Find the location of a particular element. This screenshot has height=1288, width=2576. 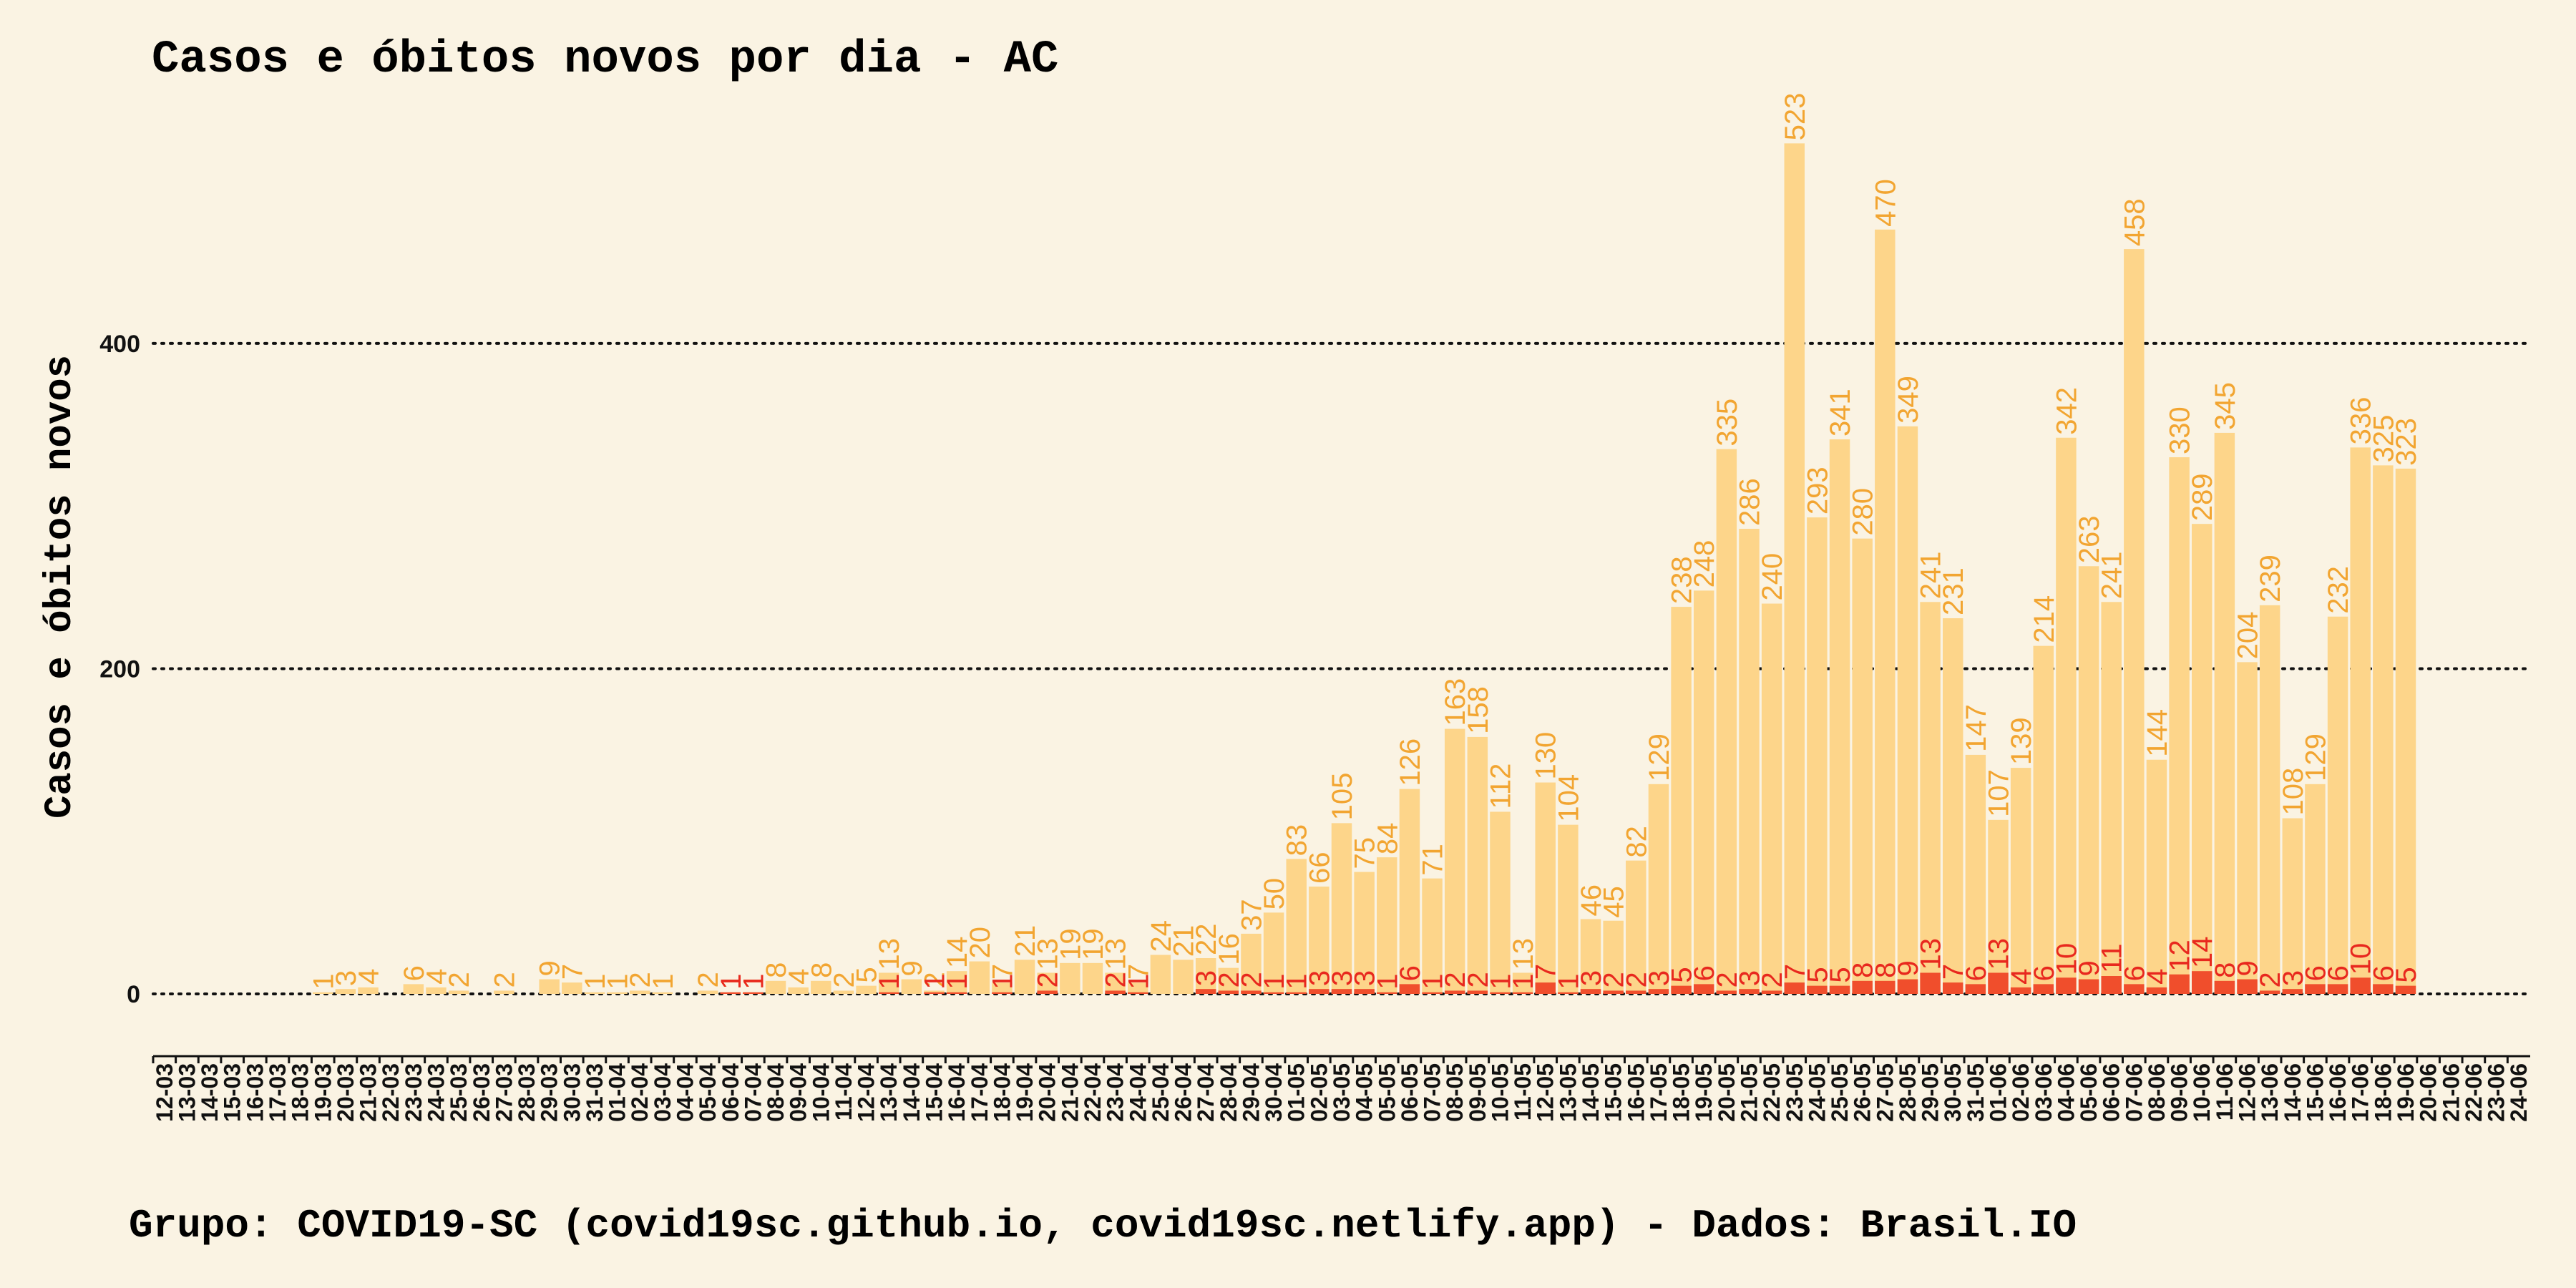

value-label: 104 is located at coordinates (1568, 798).